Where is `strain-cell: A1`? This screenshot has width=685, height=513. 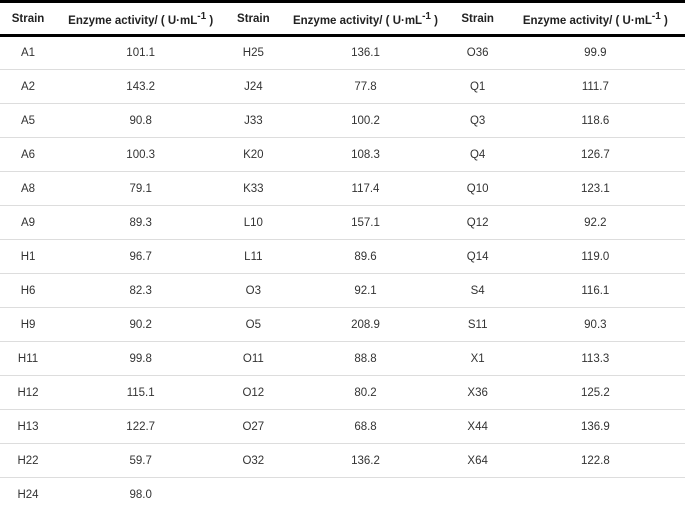
strain-cell: A1 is located at coordinates (28, 53).